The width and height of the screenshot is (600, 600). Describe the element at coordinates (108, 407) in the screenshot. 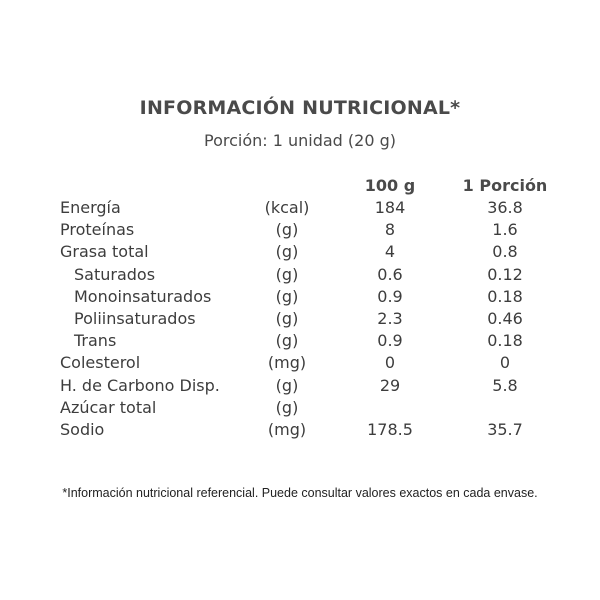

I see `nutrient-name: Azúcar total` at that location.